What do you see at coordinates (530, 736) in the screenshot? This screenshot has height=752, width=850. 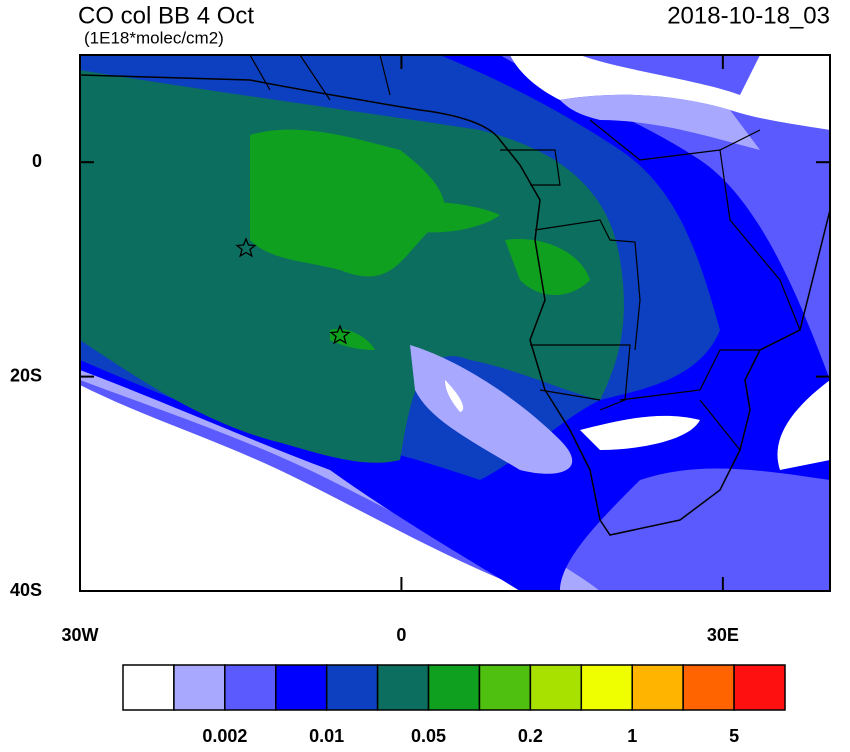 I see `colorbar-label: 0.2` at bounding box center [530, 736].